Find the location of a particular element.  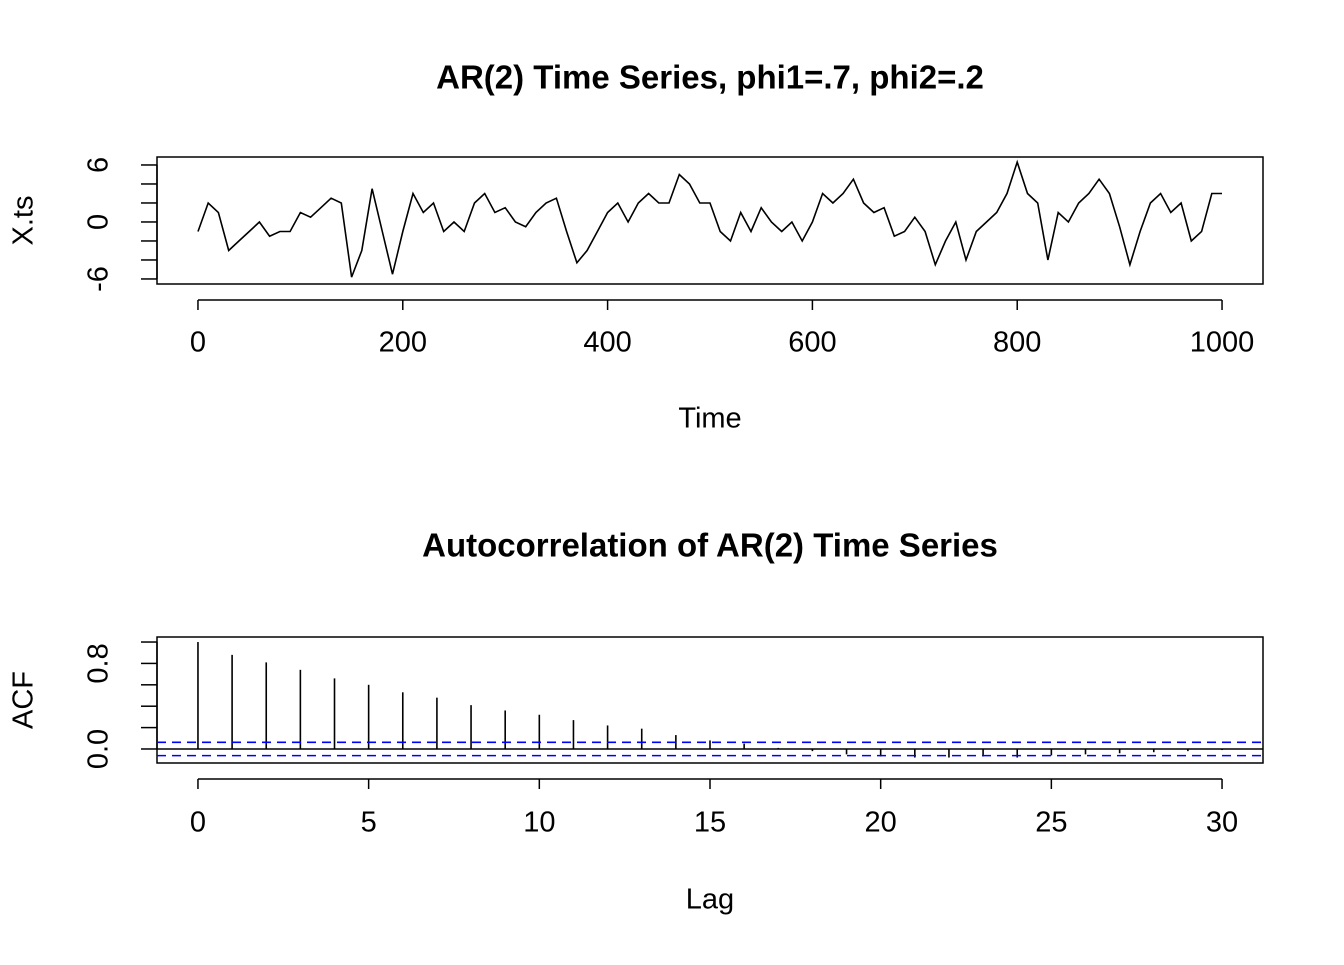

y-tick-label: 6 is located at coordinates (99, 165).